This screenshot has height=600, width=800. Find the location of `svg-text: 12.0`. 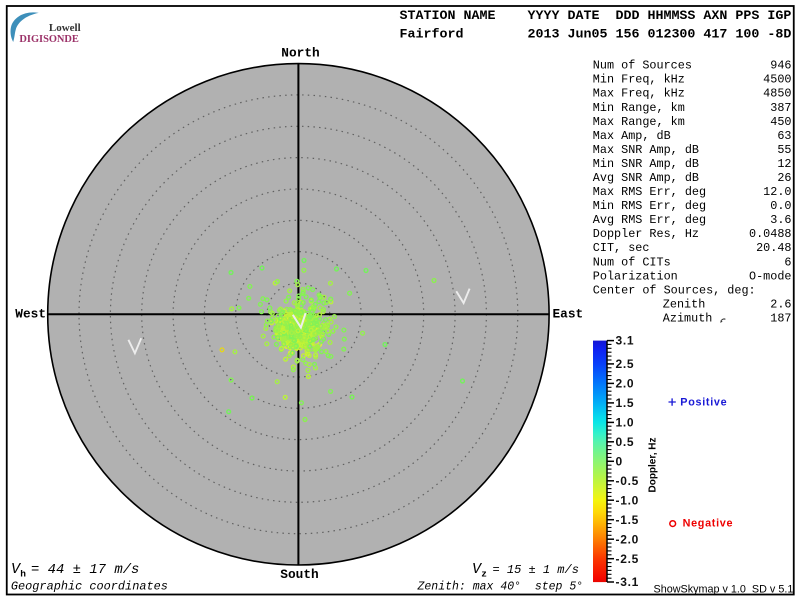

svg-text: 12.0 is located at coordinates (777, 192).